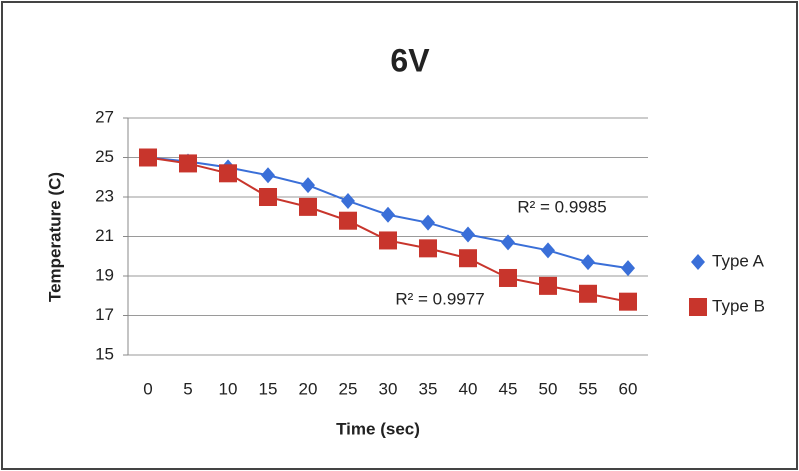 The width and height of the screenshot is (799, 471). What do you see at coordinates (348, 388) in the screenshot?
I see `x-tick-label: 25` at bounding box center [348, 388].